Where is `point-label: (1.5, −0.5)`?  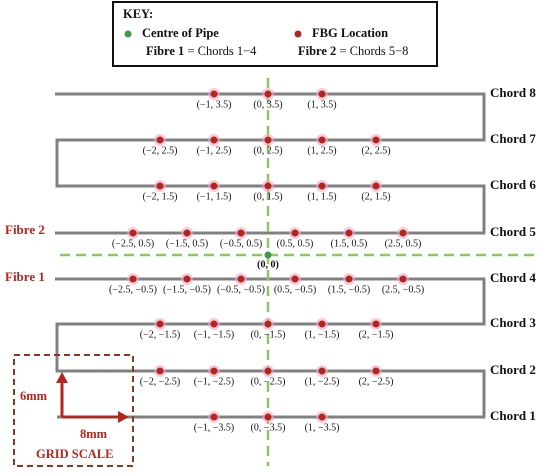 point-label: (1.5, −0.5) is located at coordinates (349, 289).